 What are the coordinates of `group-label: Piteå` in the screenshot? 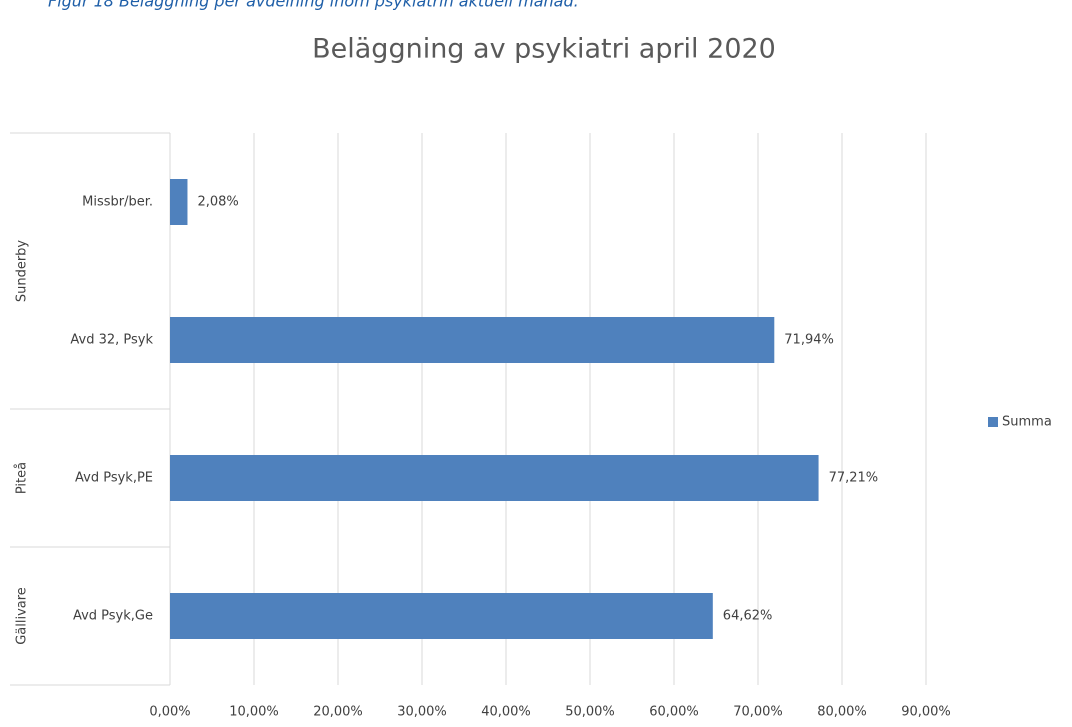 It's located at (22, 478).